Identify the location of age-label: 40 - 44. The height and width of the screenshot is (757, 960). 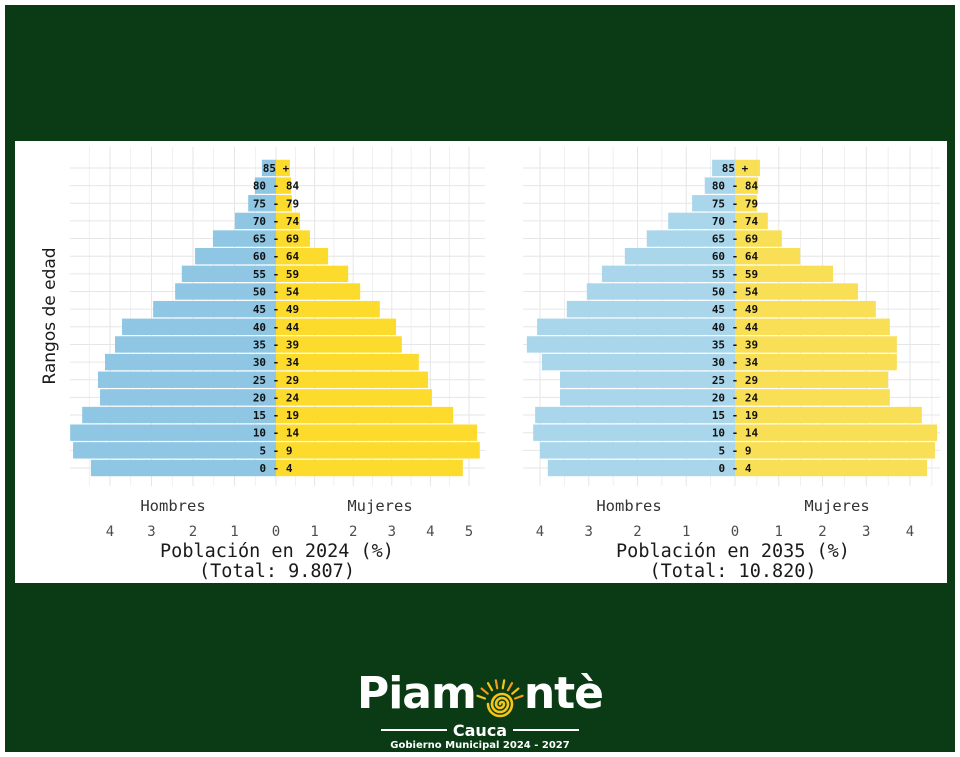
(735, 327).